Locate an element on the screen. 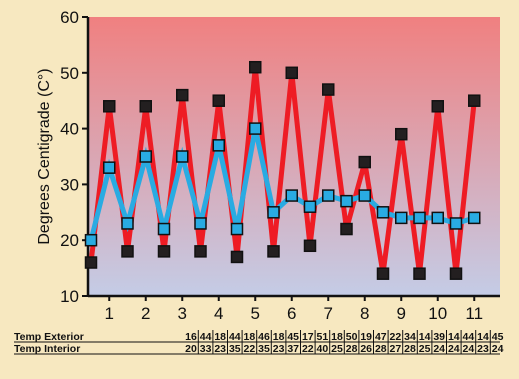 This screenshot has height=379, width=519. table-cell: 46 is located at coordinates (264, 337).